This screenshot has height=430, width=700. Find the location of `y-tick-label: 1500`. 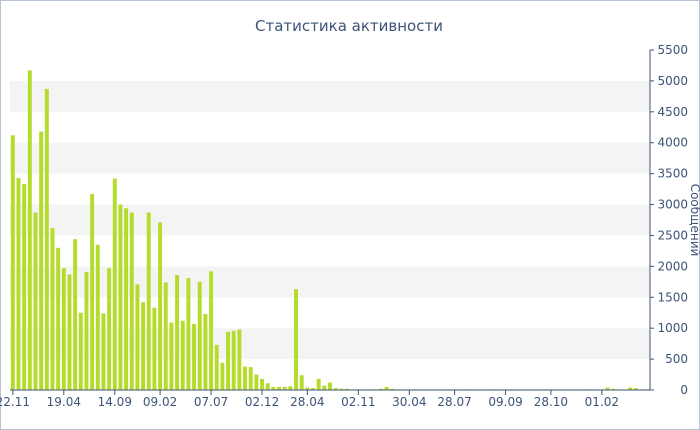

y-tick-label: 1500 is located at coordinates (672, 297).